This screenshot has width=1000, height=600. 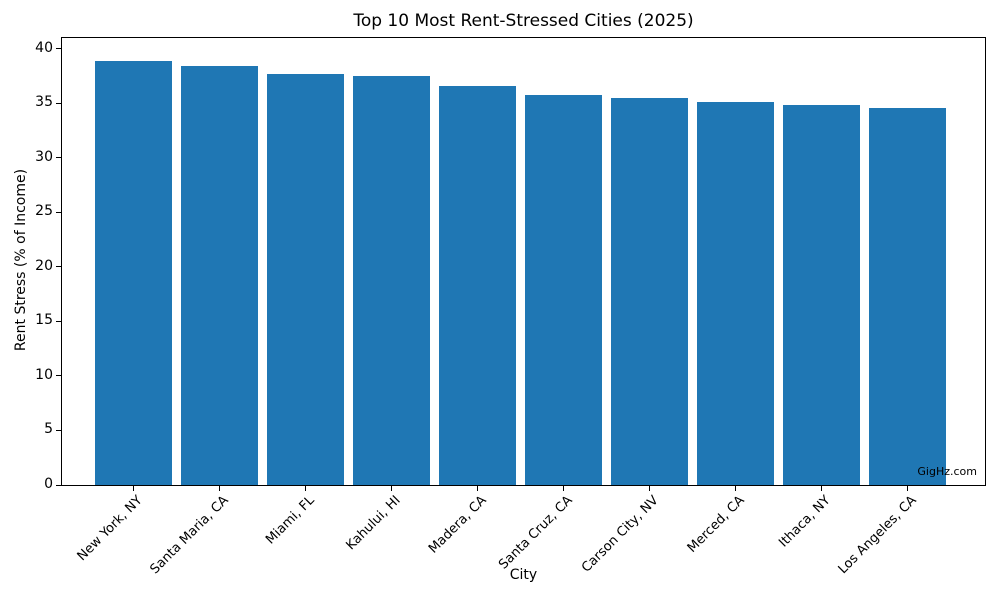 I want to click on y-tick-label: 30, so click(x=44, y=156).